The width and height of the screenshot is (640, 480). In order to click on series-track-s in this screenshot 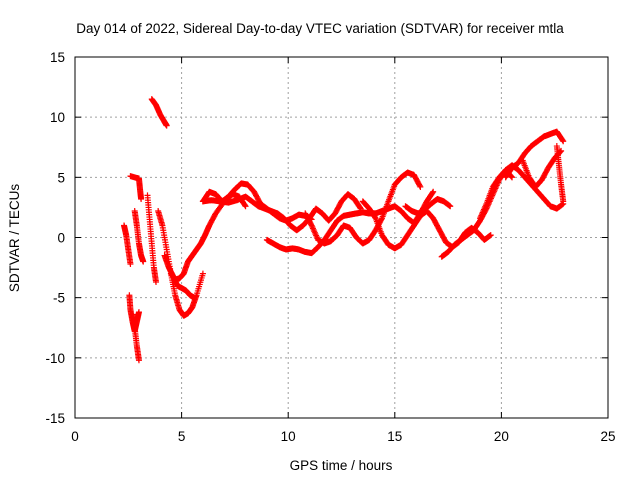, I will do `click(534, 154)`.